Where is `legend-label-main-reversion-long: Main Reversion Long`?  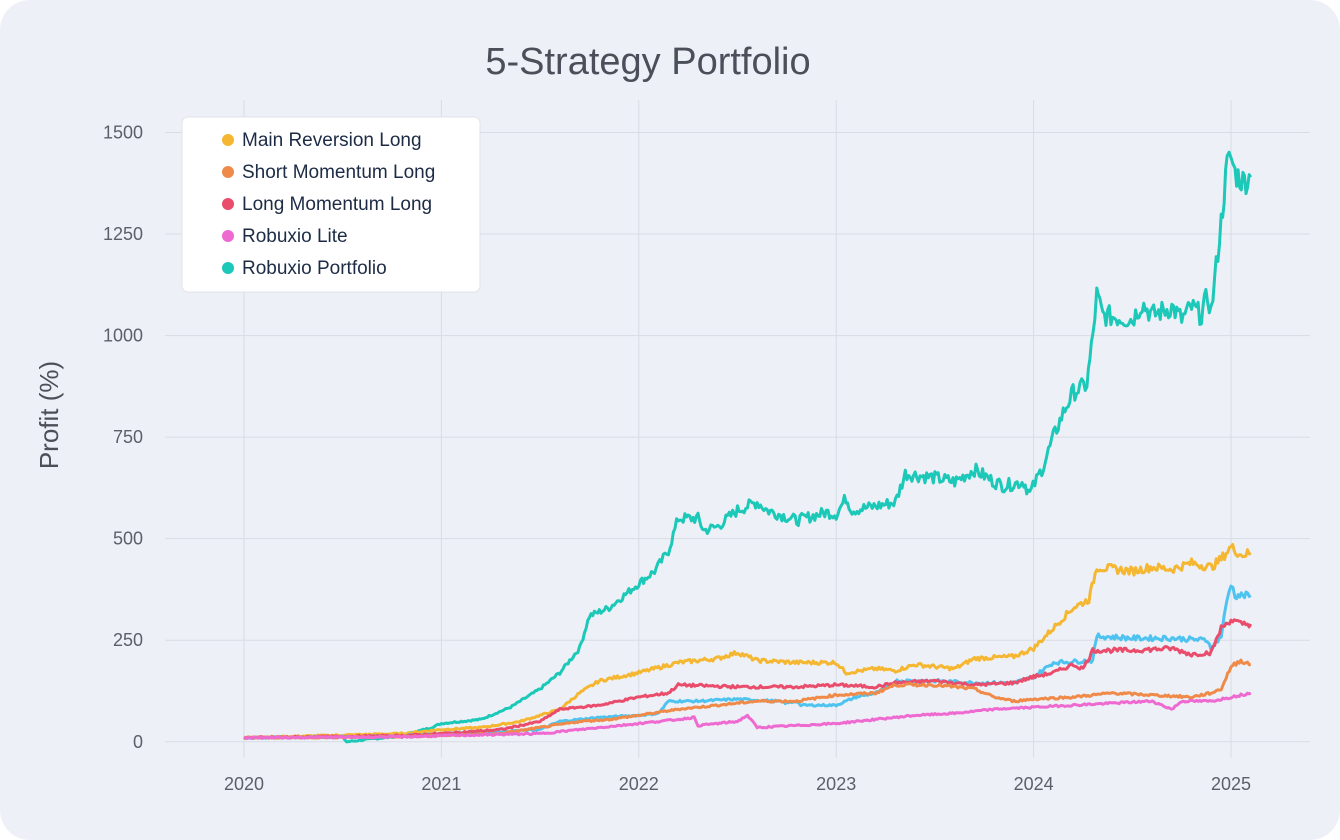 legend-label-main-reversion-long: Main Reversion Long is located at coordinates (332, 140).